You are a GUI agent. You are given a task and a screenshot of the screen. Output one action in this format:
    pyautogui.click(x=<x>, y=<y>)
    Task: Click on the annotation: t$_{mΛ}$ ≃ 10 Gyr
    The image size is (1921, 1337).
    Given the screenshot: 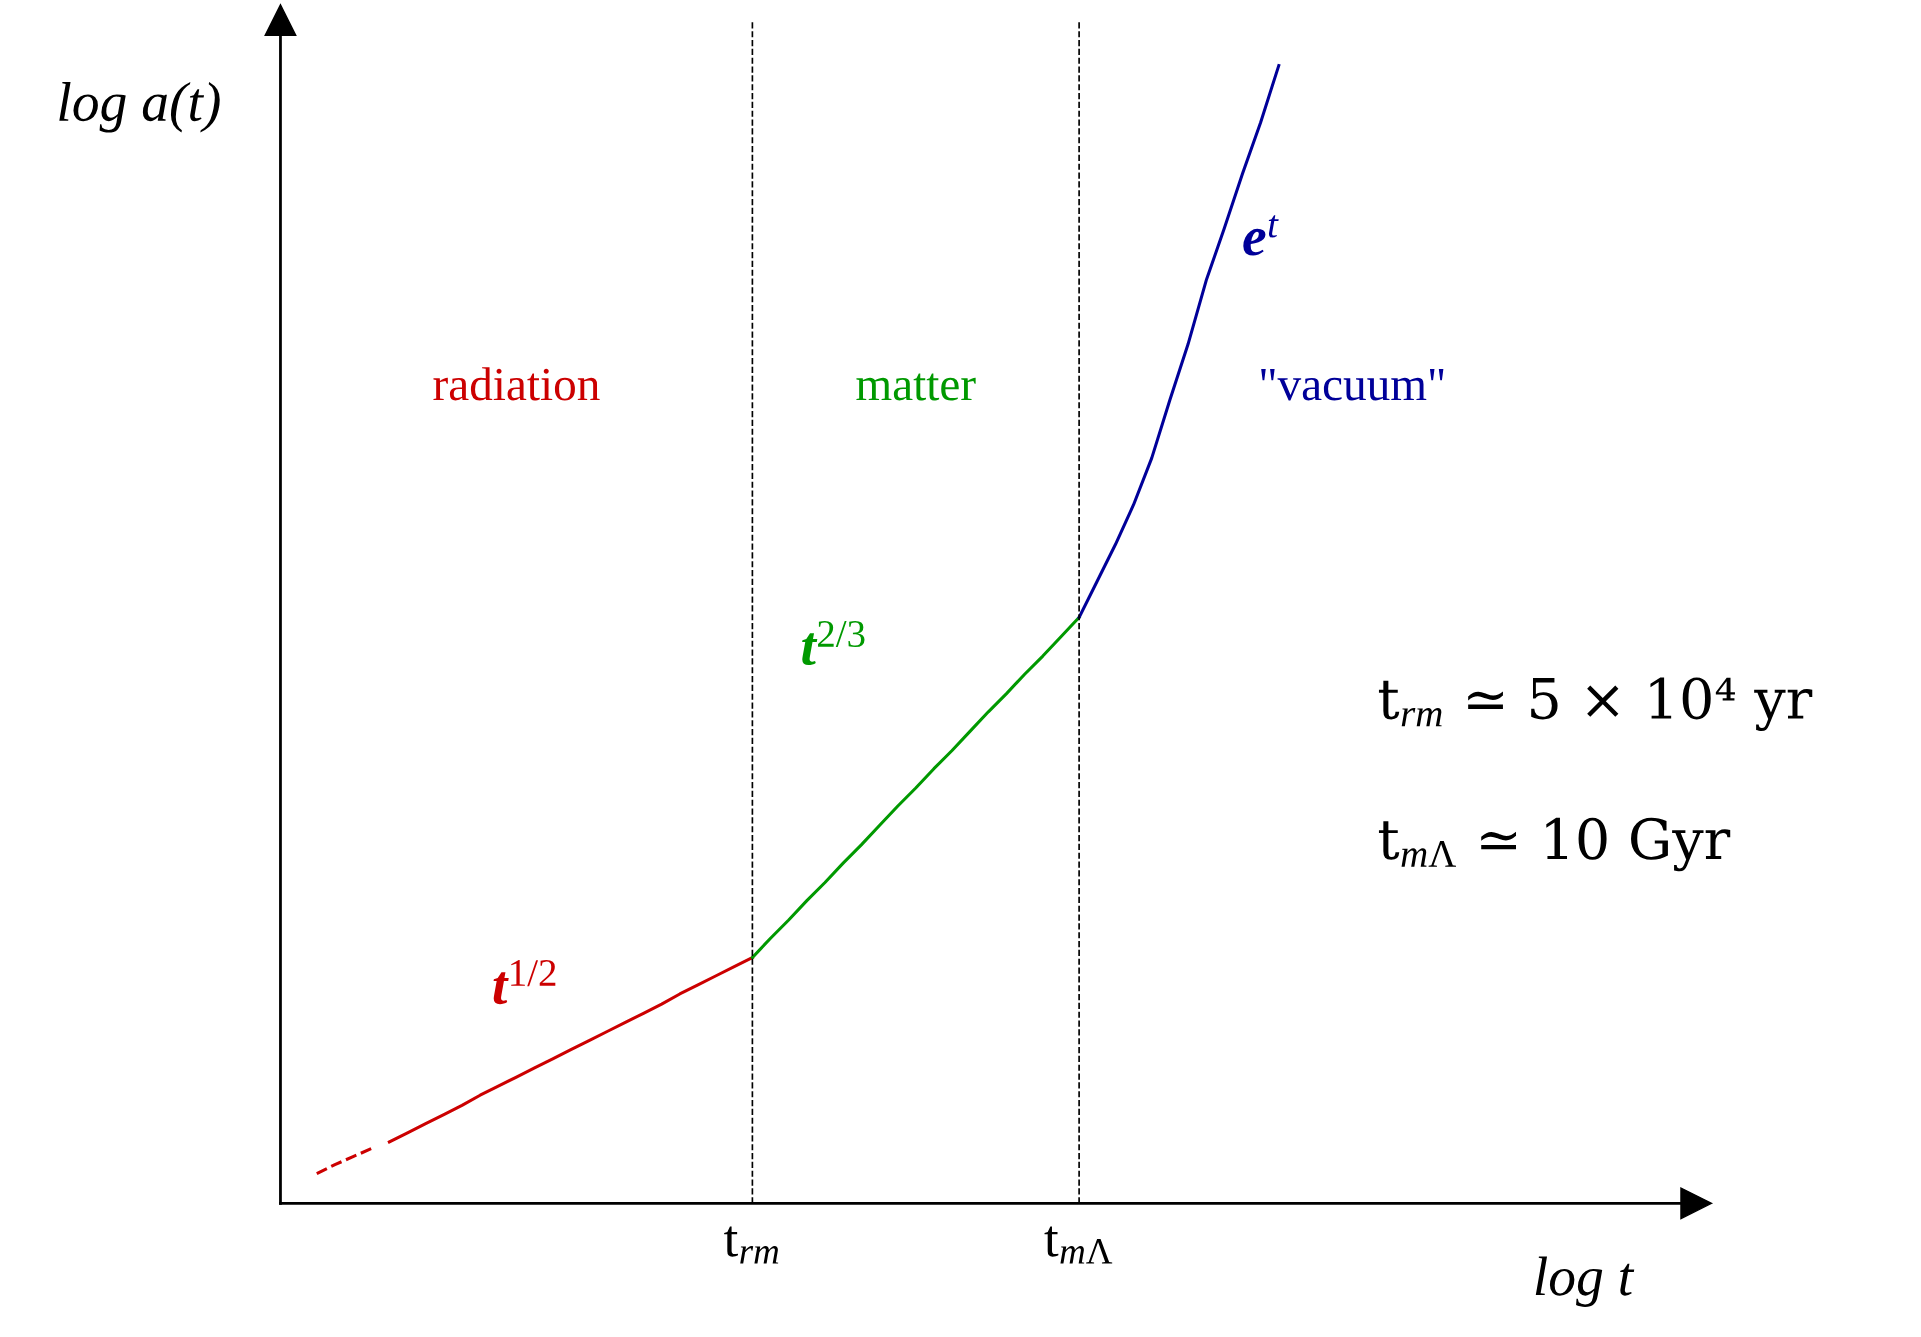 What is the action you would take?
    pyautogui.click(x=1554, y=844)
    